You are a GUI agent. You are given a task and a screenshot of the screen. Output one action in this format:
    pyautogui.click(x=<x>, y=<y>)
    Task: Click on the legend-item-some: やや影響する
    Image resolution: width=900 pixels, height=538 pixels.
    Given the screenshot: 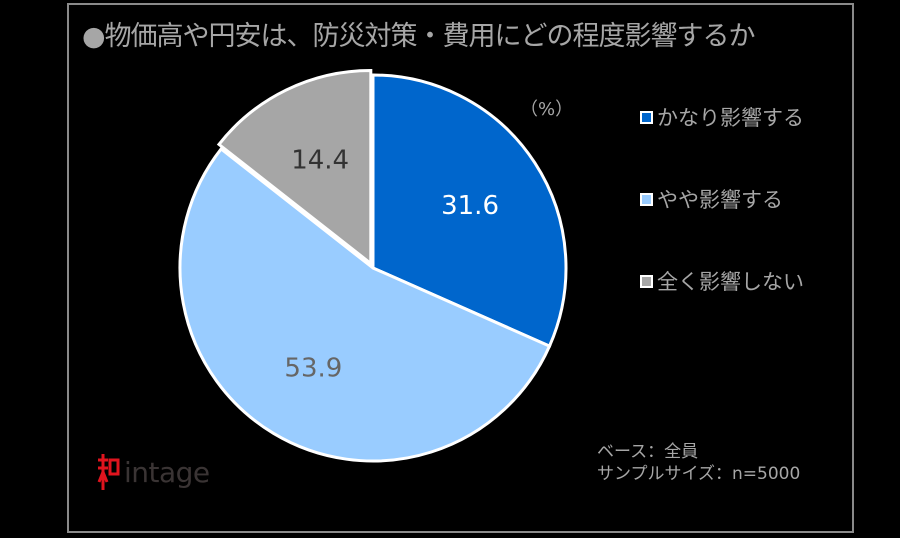 What is the action you would take?
    pyautogui.click(x=711, y=199)
    